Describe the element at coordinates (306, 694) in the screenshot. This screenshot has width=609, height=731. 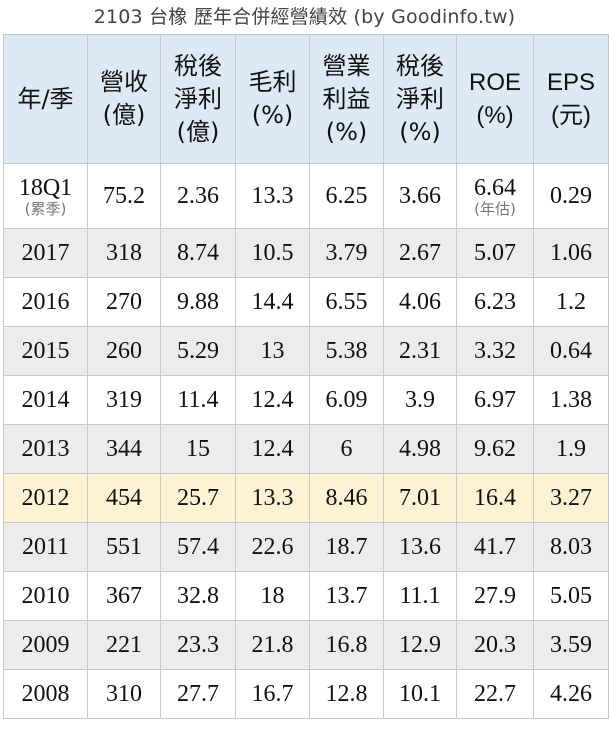
I see `table-row: 2008 310 27.7 16.7 12.8 10.1 22.7 4.26` at that location.